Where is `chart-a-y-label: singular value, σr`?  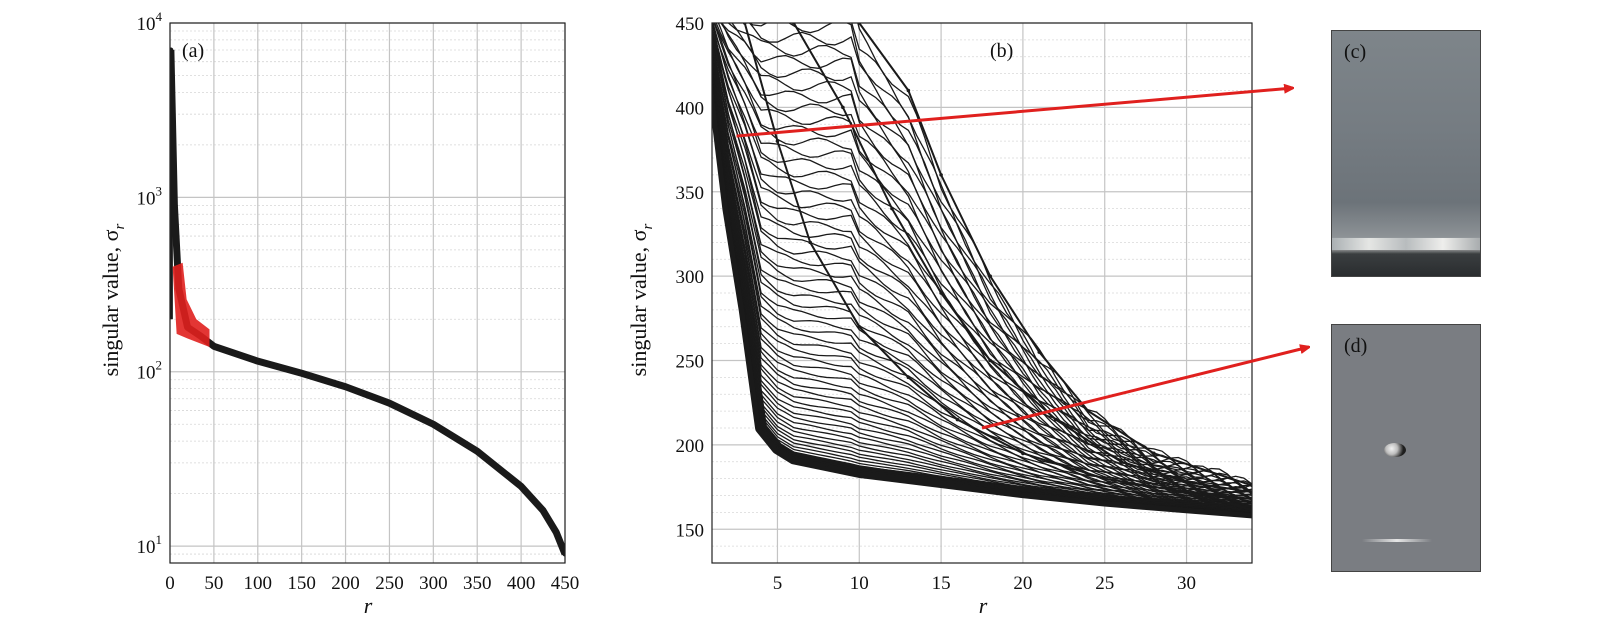
chart-a-y-label: singular value, σr is located at coordinates (113, 299).